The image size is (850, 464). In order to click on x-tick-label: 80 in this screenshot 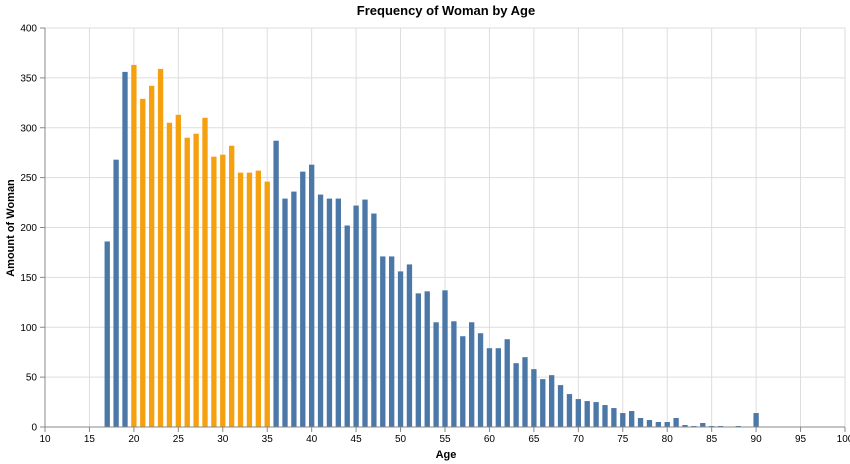, I will do `click(668, 439)`.